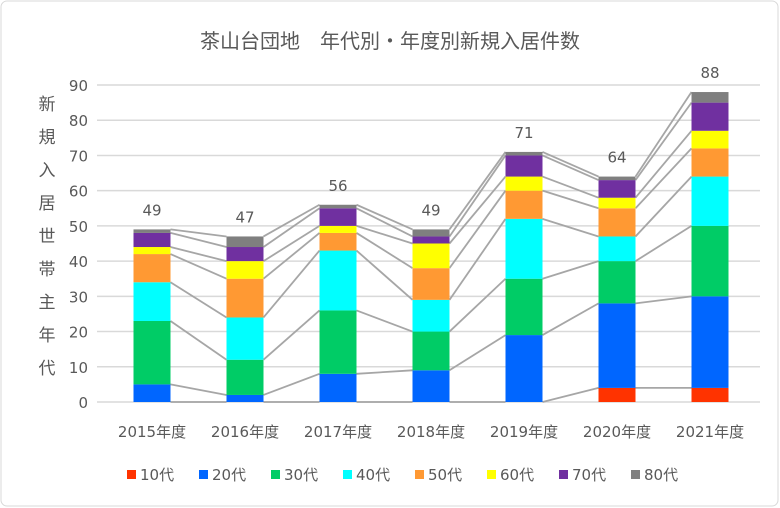 This screenshot has width=780, height=508. What do you see at coordinates (47, 105) in the screenshot?
I see `y-label-char: 新` at bounding box center [47, 105].